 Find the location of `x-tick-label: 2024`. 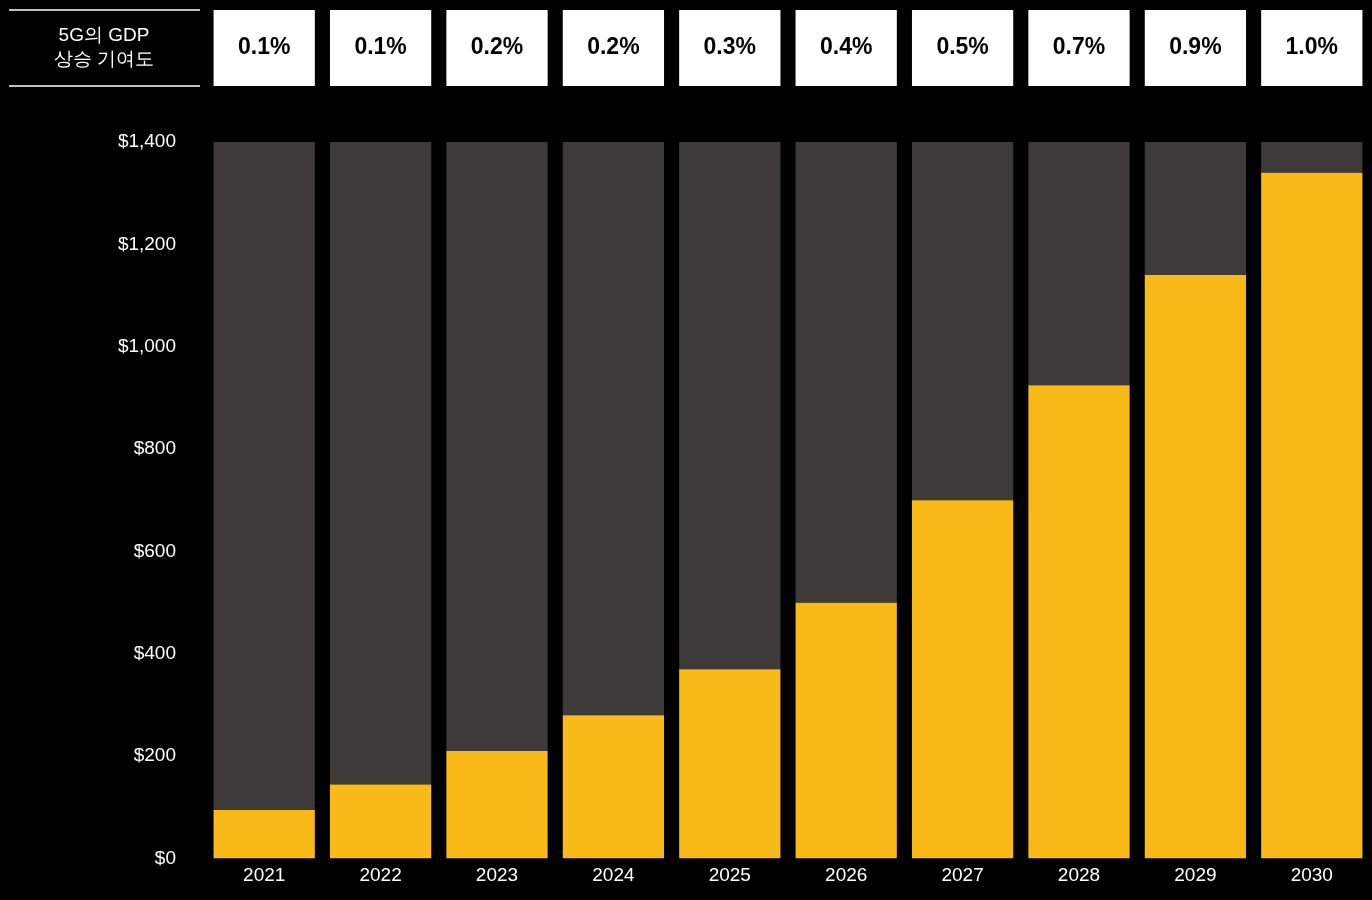

x-tick-label: 2024 is located at coordinates (613, 875).